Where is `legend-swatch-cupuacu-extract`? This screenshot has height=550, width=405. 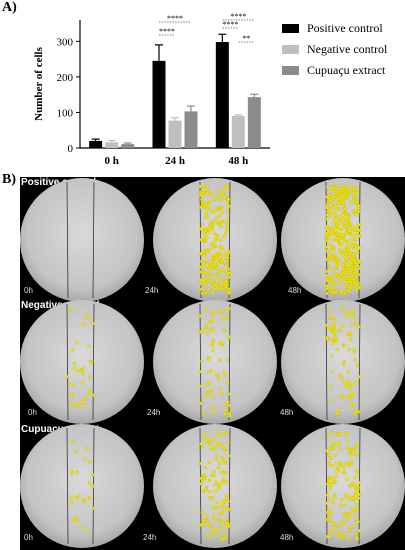
legend-swatch-cupuacu-extract is located at coordinates (290, 70).